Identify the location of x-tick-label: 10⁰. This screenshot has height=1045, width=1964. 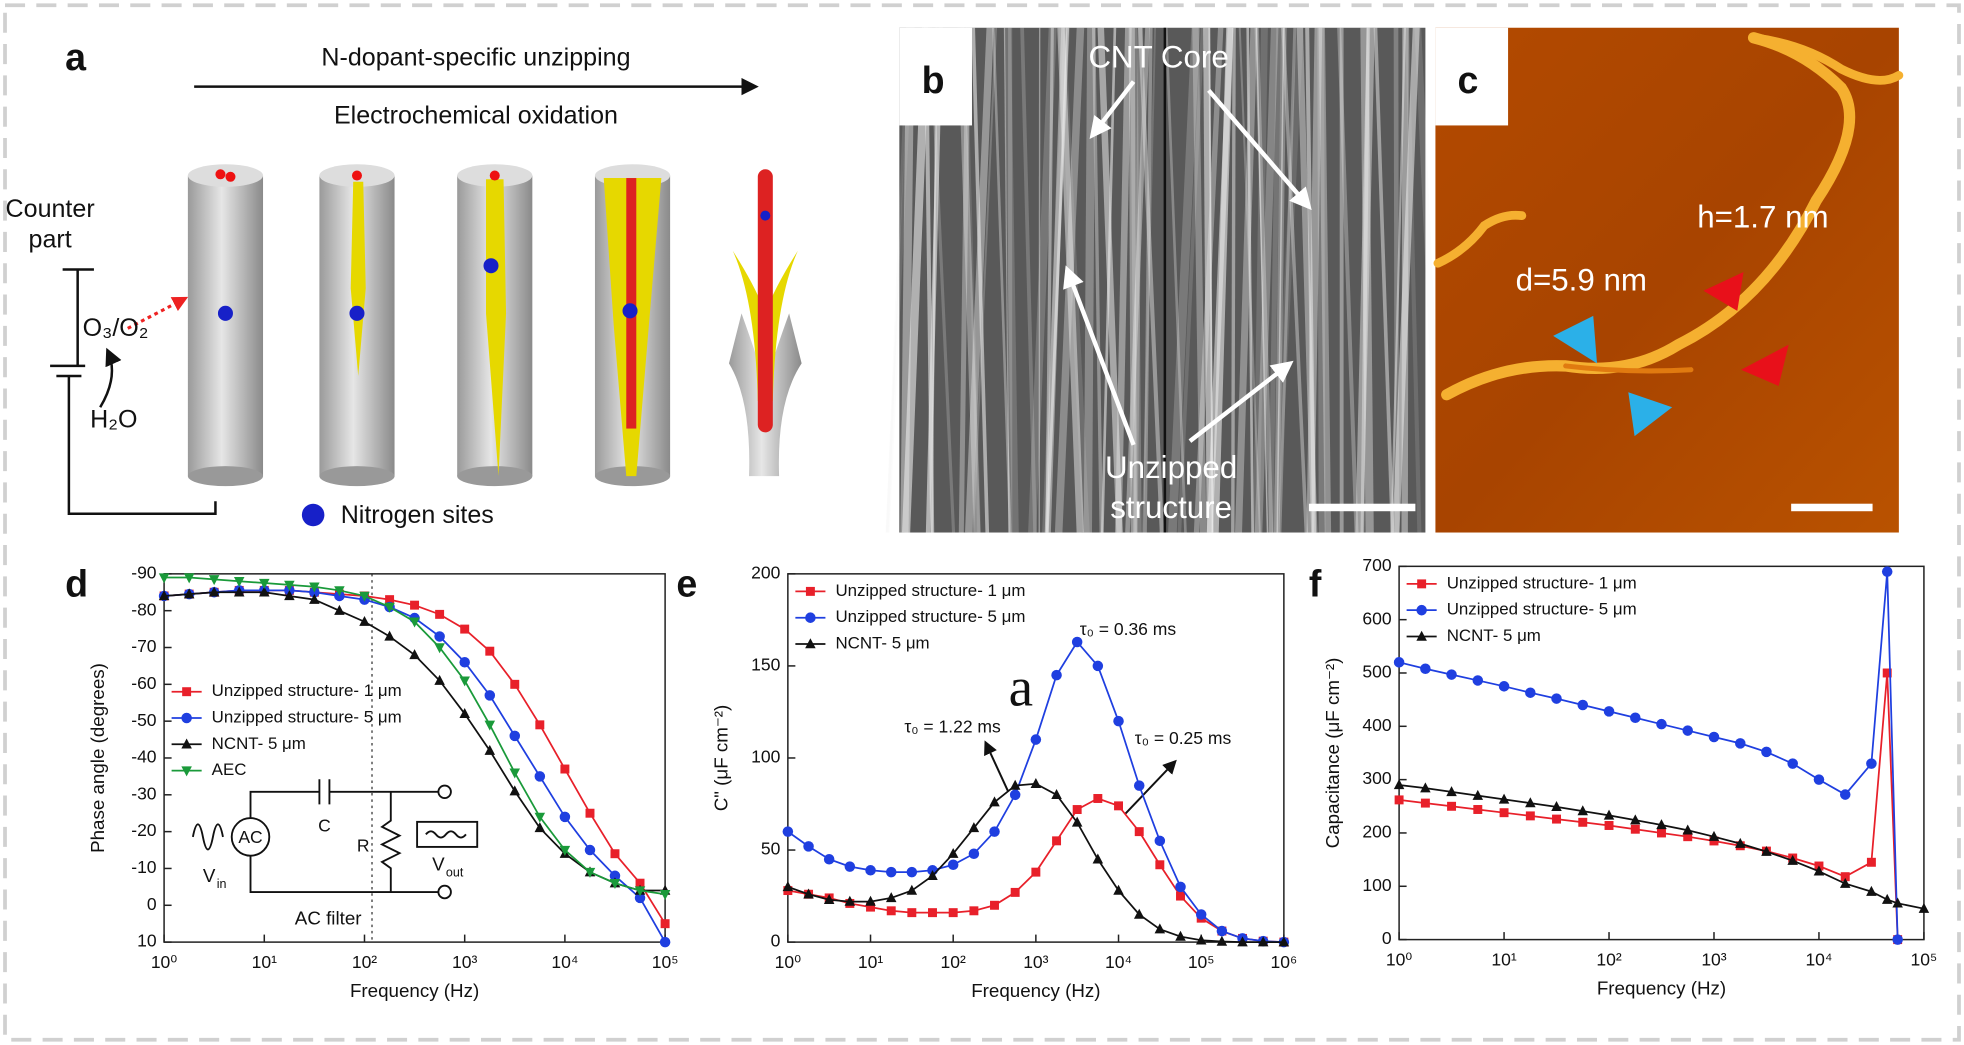
(164, 962).